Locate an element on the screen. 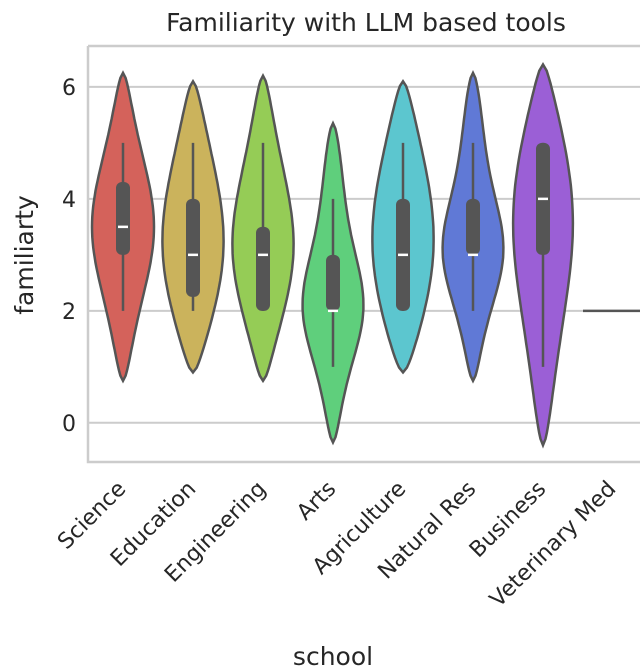 The height and width of the screenshot is (672, 640). x-tick-label: Veterinary Med is located at coordinates (553, 545).